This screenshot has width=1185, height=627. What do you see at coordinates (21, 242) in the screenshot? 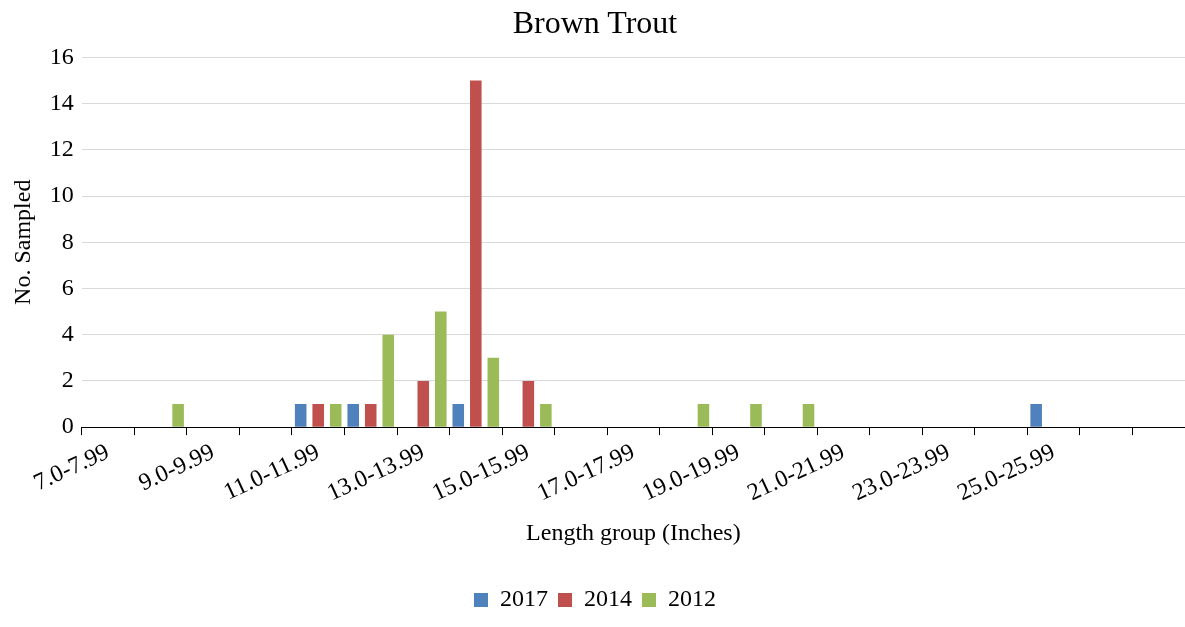
I see `y-axis-title: No. Sampled` at bounding box center [21, 242].